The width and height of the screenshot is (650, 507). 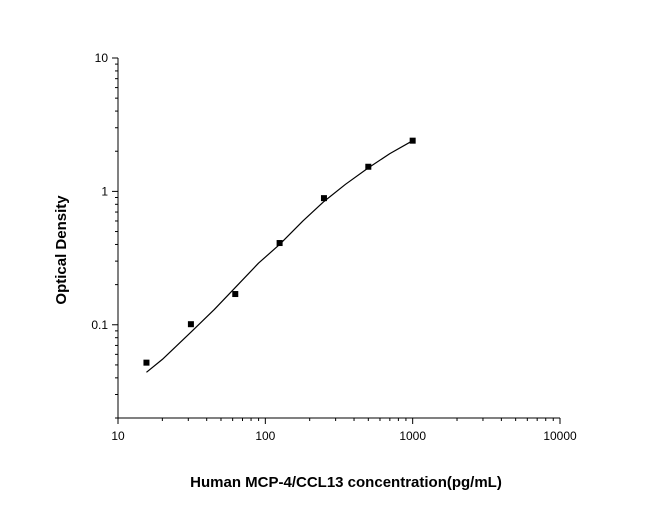 I want to click on y-tick-label: 0.1, so click(x=99, y=325).